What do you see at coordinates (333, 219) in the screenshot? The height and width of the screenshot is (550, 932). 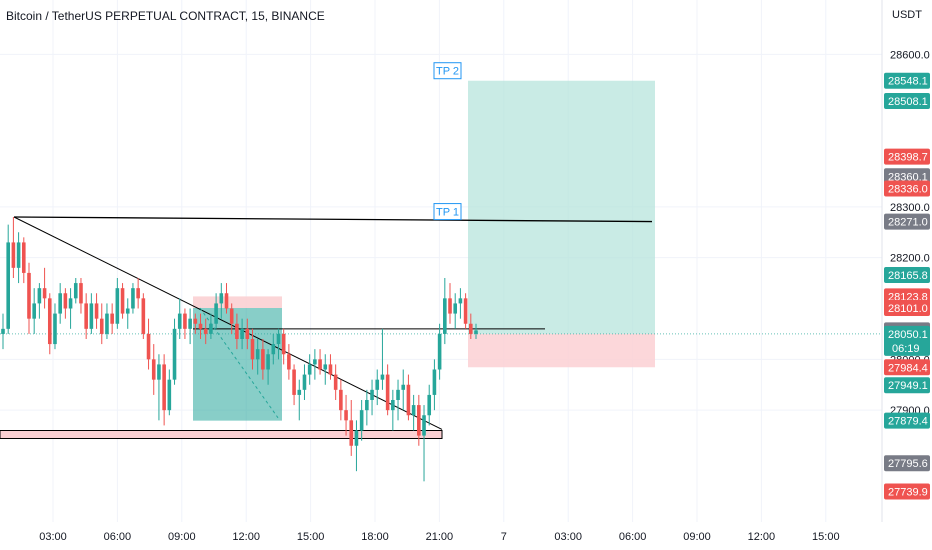 I see `resistance-line` at bounding box center [333, 219].